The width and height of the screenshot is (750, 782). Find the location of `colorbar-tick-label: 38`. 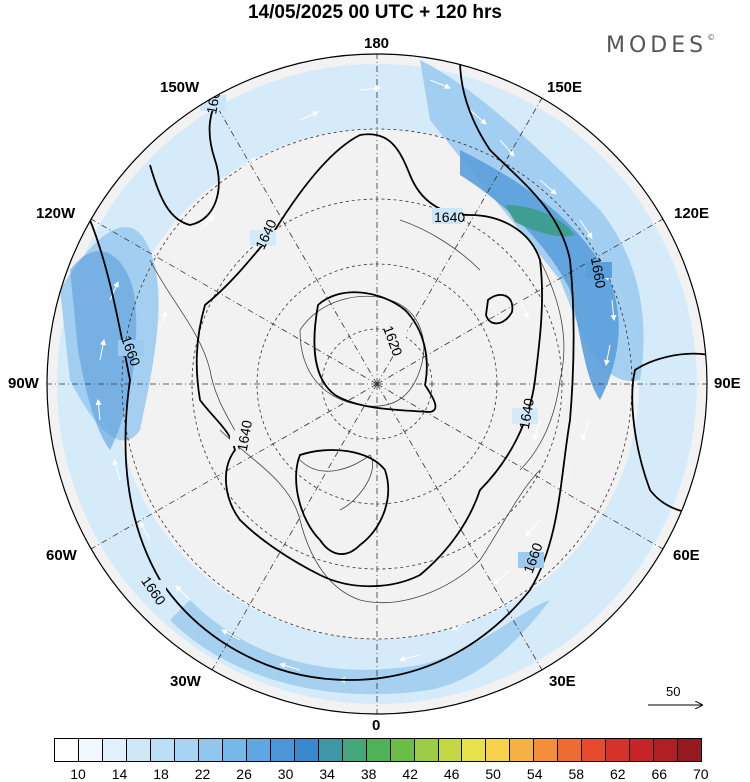

colorbar-tick-label: 38 is located at coordinates (368, 774).